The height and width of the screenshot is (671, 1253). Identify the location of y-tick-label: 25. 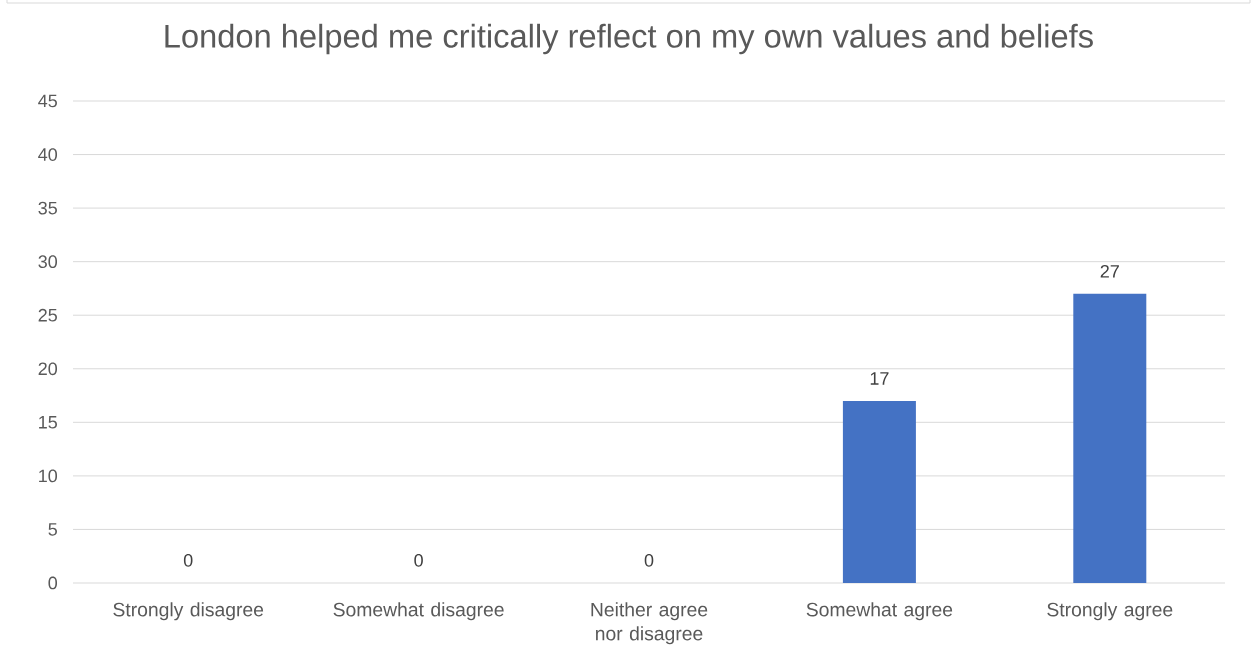
(47, 315).